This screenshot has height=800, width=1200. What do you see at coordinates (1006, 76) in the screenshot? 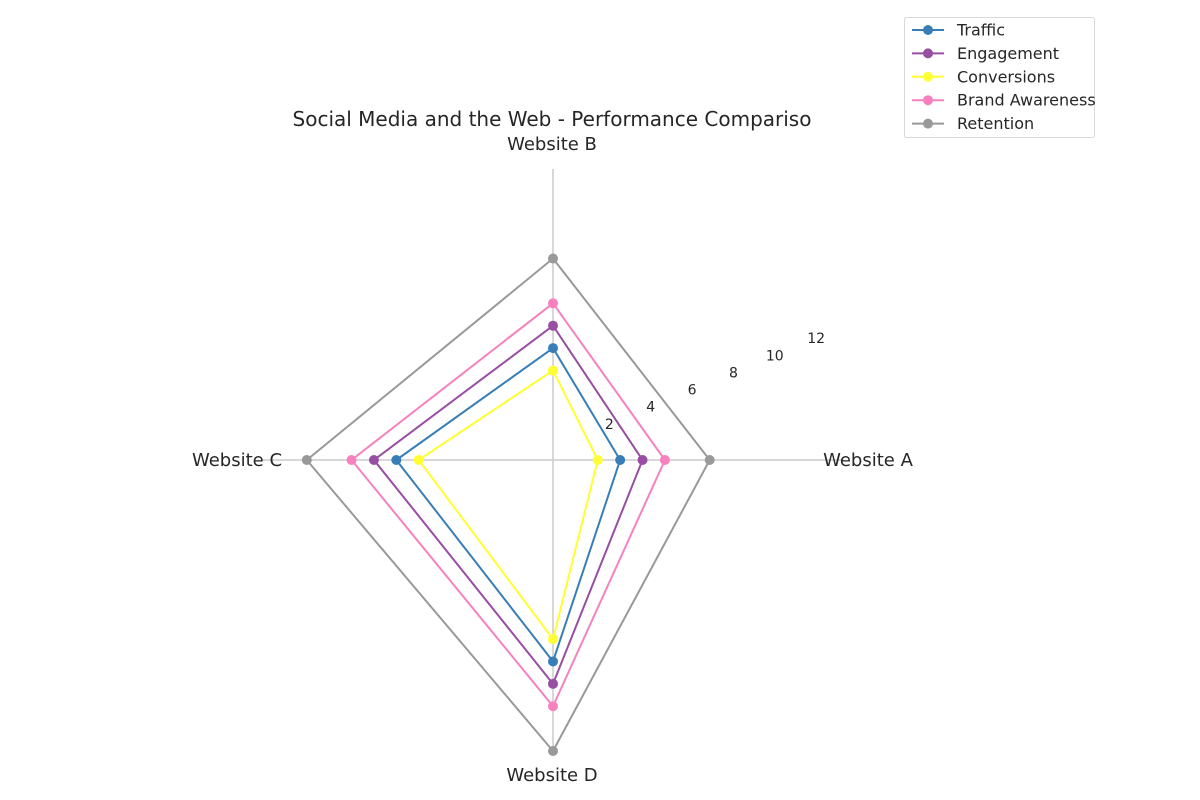
I see `legend-label: Conversions` at bounding box center [1006, 76].